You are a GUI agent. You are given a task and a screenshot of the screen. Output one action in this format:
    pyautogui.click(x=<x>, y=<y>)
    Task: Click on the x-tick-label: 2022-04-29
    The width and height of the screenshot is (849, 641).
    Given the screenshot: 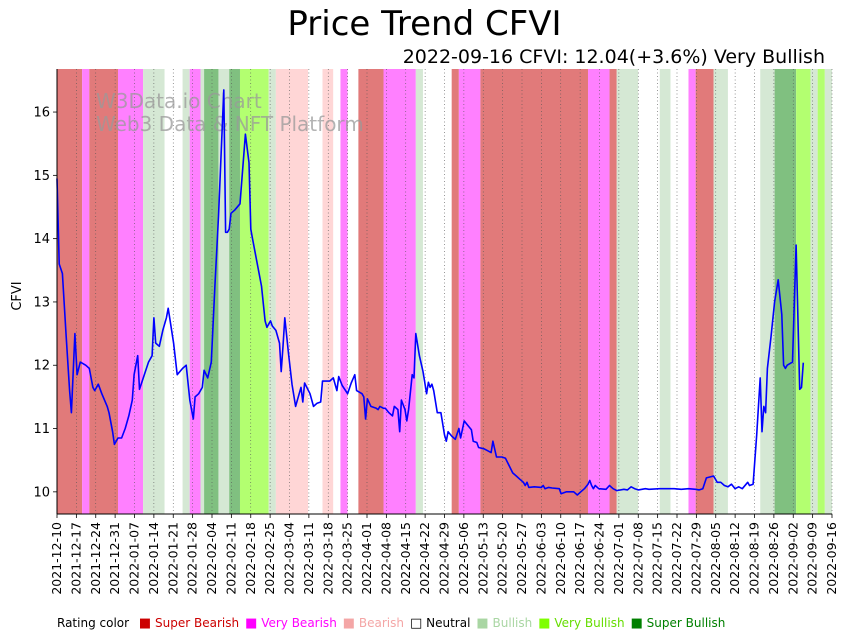 What is the action you would take?
    pyautogui.click(x=444, y=558)
    